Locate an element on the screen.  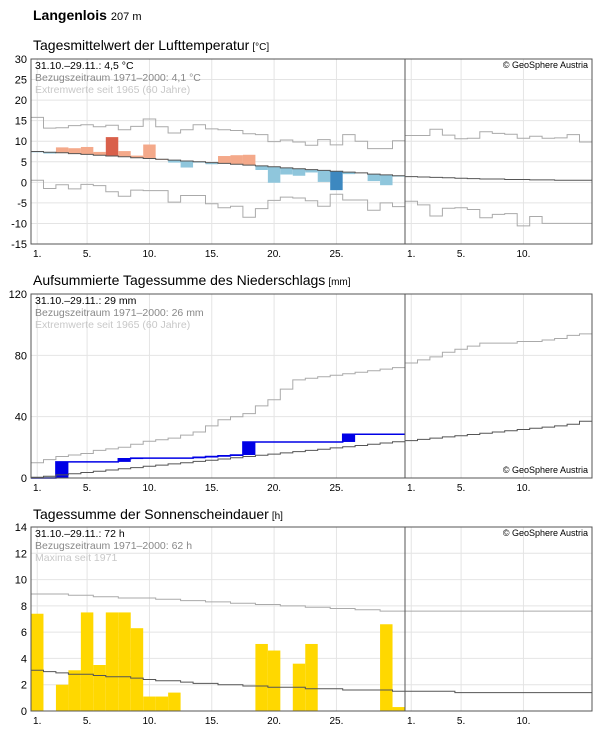
precipitation-unit: [mm] is located at coordinates (339, 282).